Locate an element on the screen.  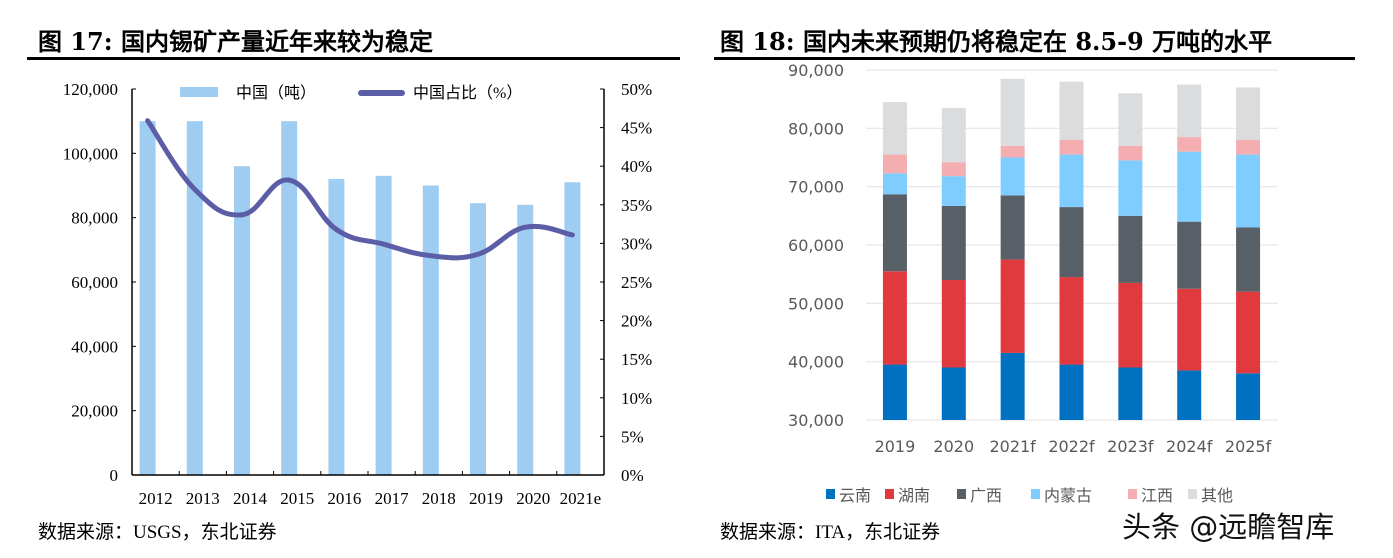
segment-湖南-2021f is located at coordinates (1012, 306).